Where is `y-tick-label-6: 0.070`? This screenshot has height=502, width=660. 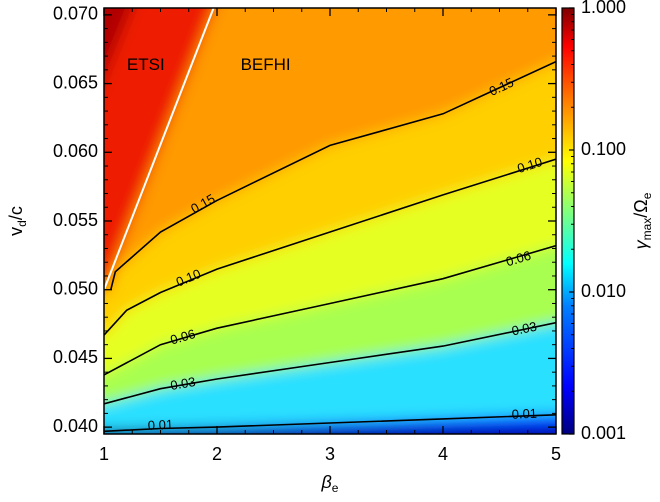 y-tick-label-6: 0.070 is located at coordinates (75, 14).